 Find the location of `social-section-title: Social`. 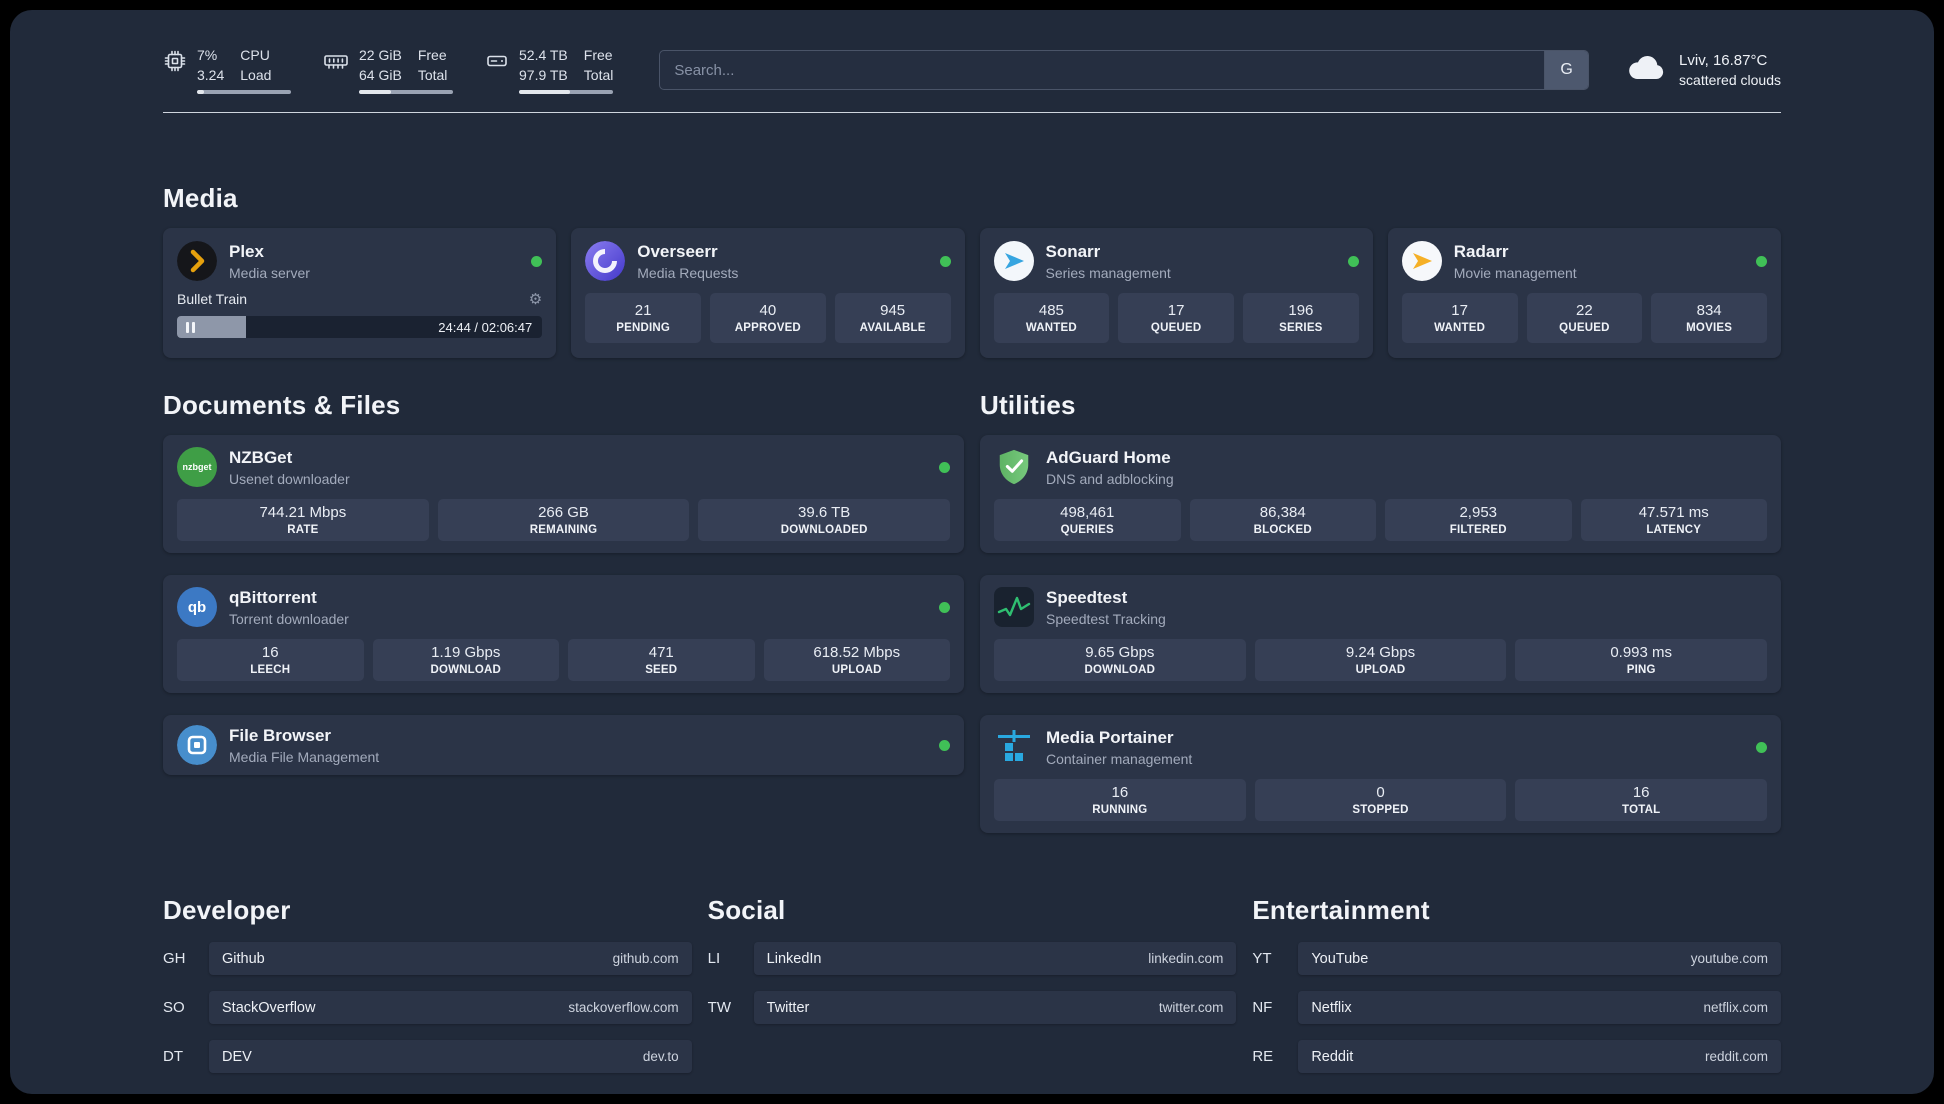

social-section-title: Social is located at coordinates (746, 910).